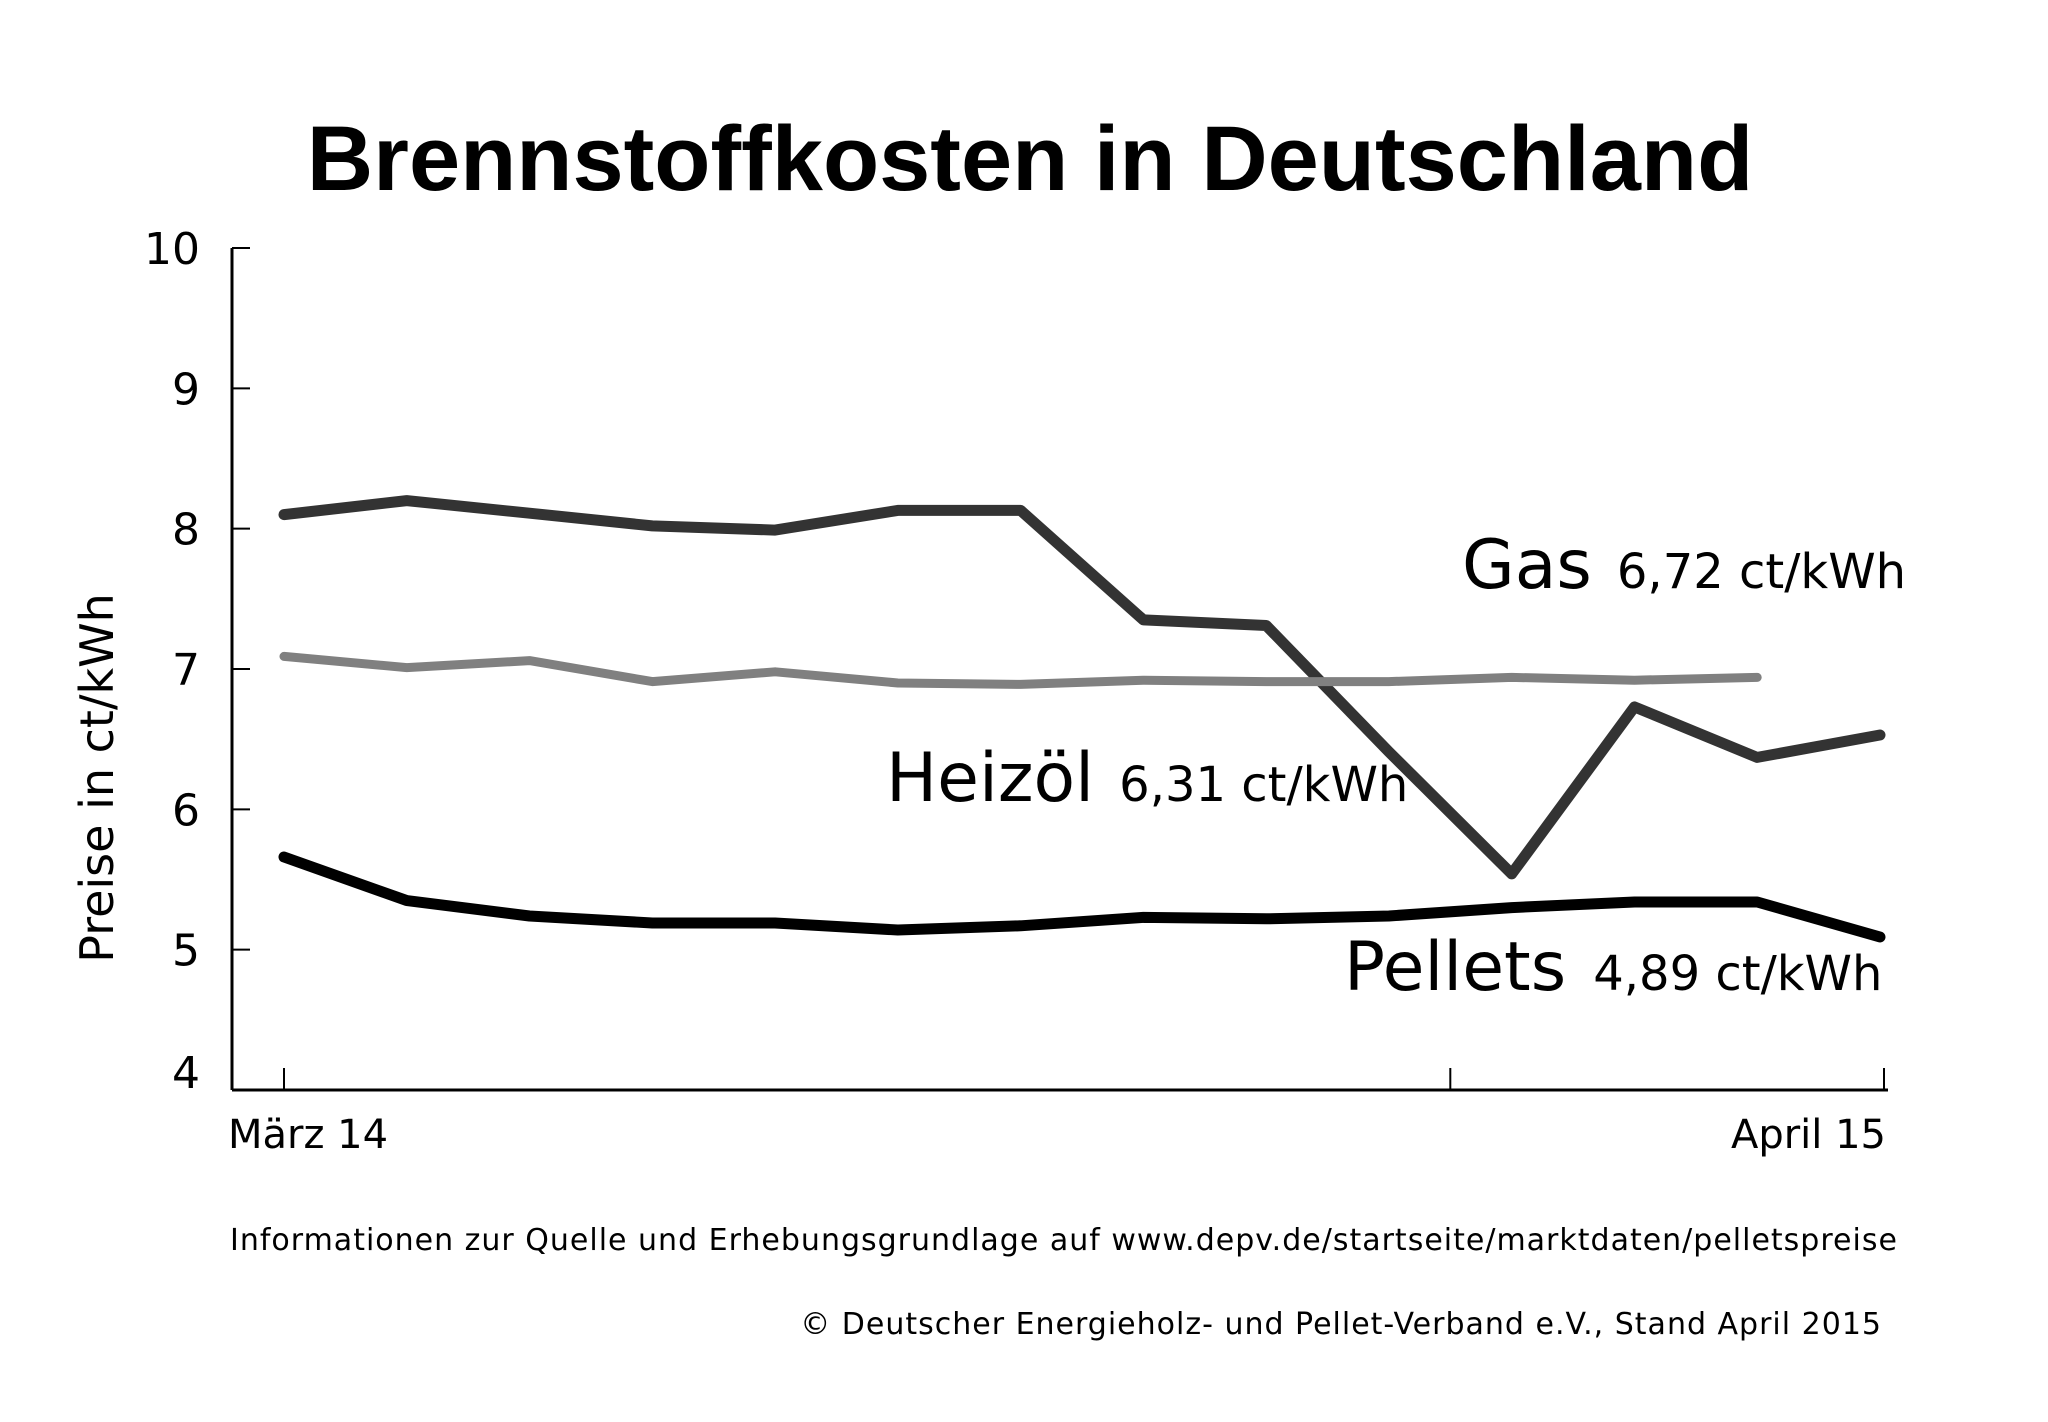  Describe the element at coordinates (1527, 565) in the screenshot. I see `series-name-gas: Gas` at that location.